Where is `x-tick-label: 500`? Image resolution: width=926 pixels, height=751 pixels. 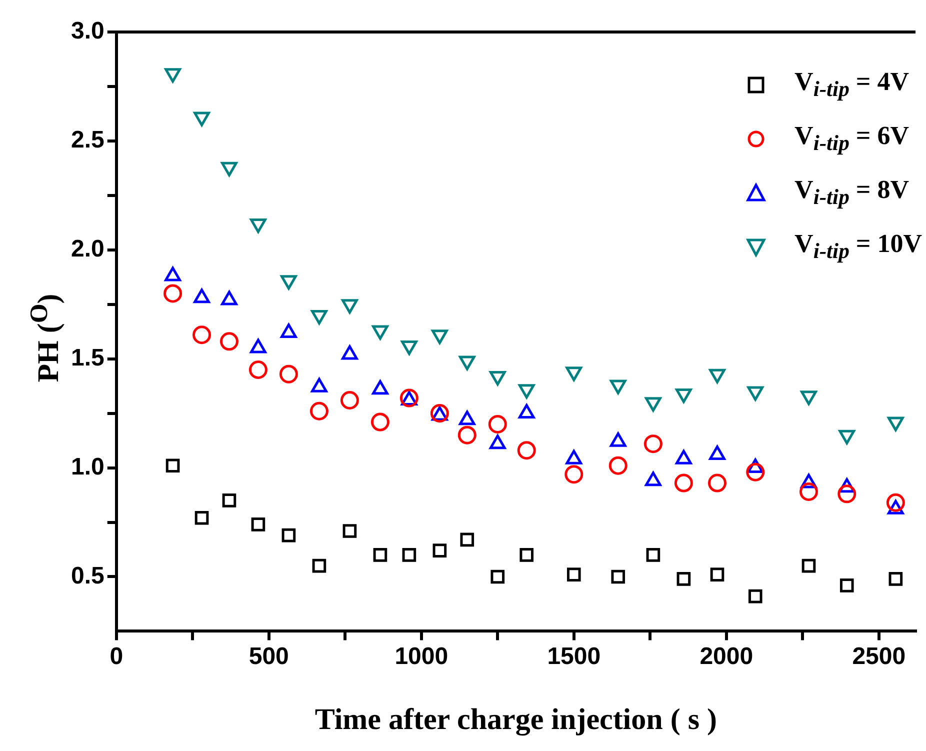 x-tick-label: 500 is located at coordinates (268, 656).